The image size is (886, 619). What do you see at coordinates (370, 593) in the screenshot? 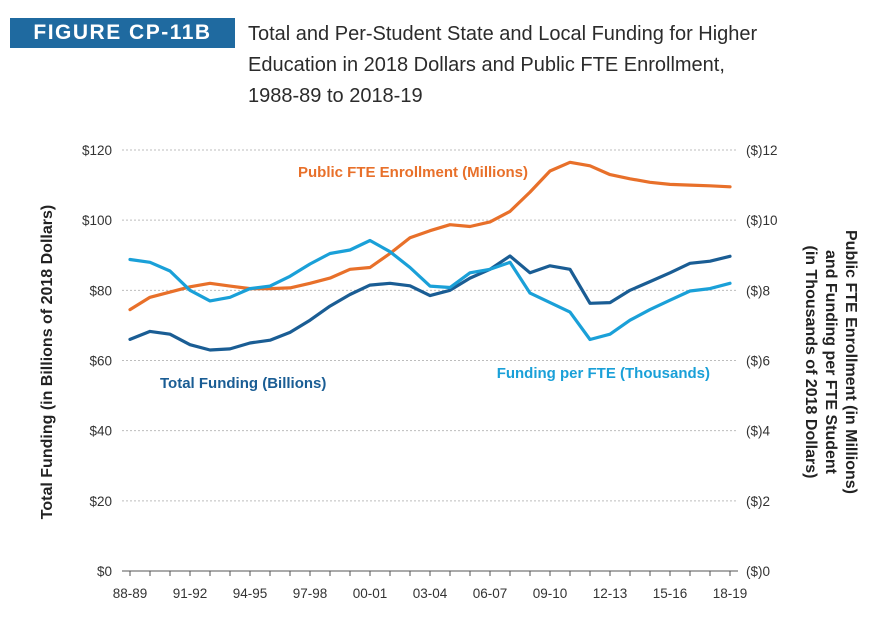
I see `x-tick-label: 00-01` at bounding box center [370, 593].